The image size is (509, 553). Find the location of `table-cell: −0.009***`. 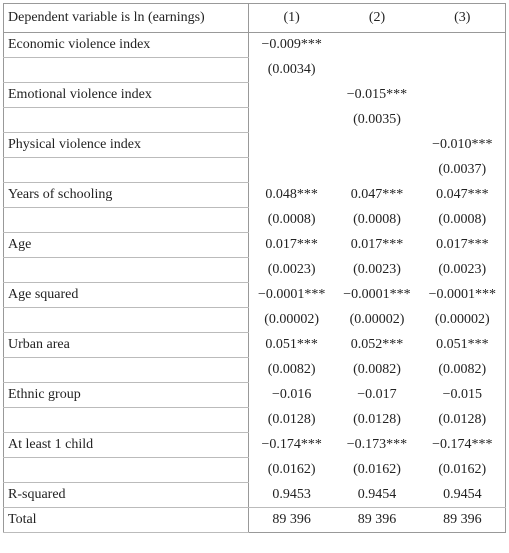

table-cell: −0.009*** is located at coordinates (291, 45).